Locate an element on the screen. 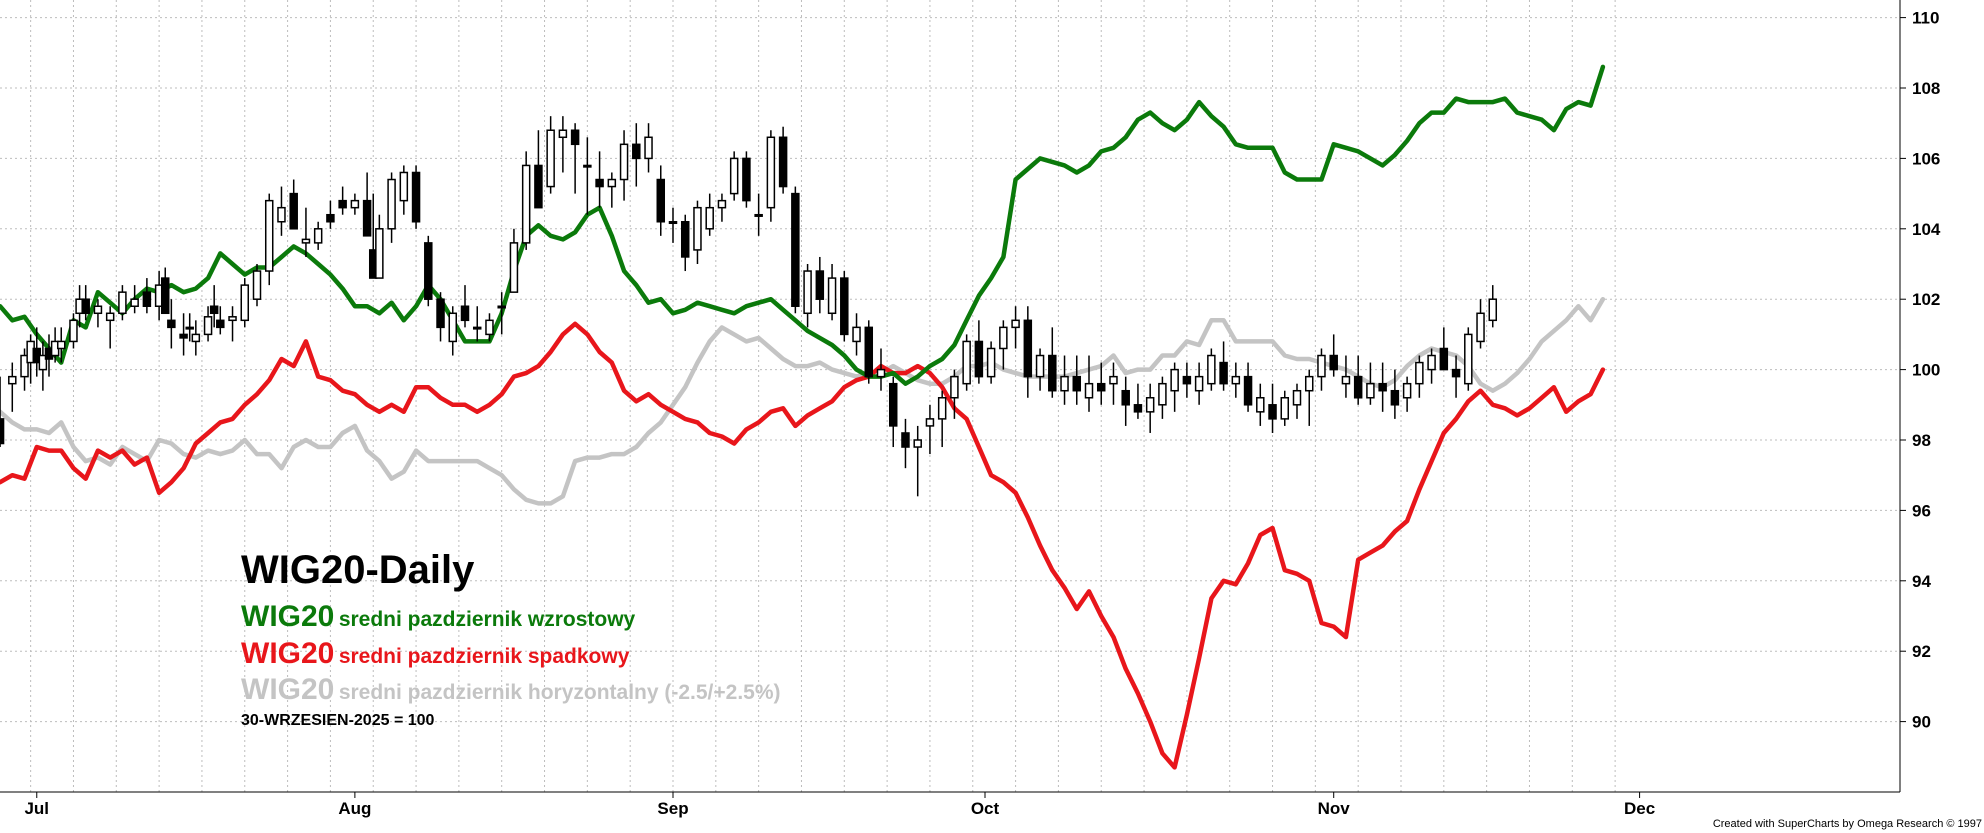 This screenshot has width=1984, height=833. y-tick-label: 92 is located at coordinates (1921, 651).